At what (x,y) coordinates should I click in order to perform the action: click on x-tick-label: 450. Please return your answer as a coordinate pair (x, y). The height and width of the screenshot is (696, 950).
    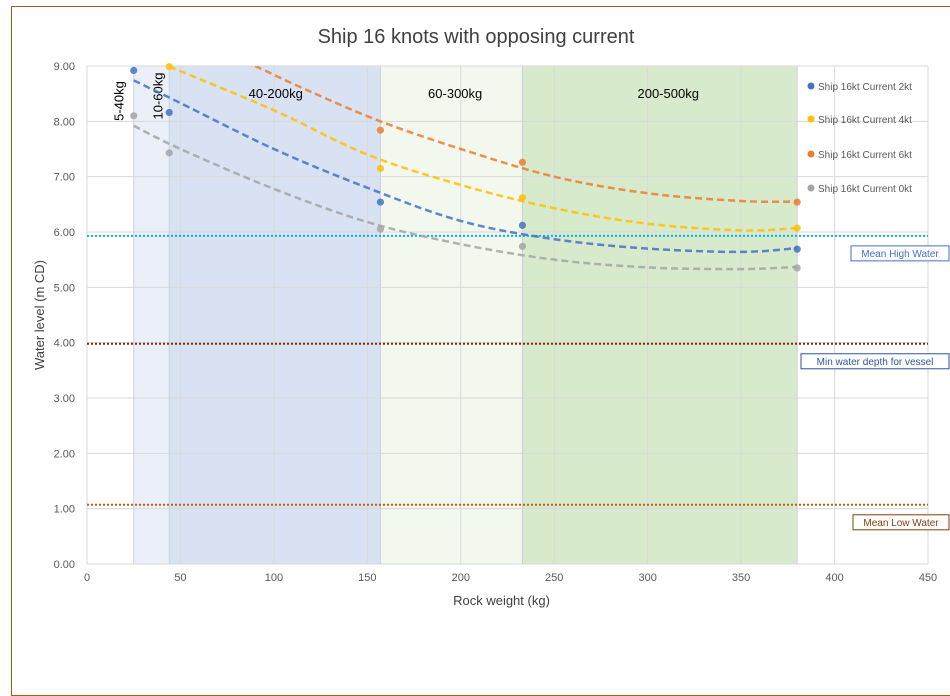
    Looking at the image, I should click on (928, 578).